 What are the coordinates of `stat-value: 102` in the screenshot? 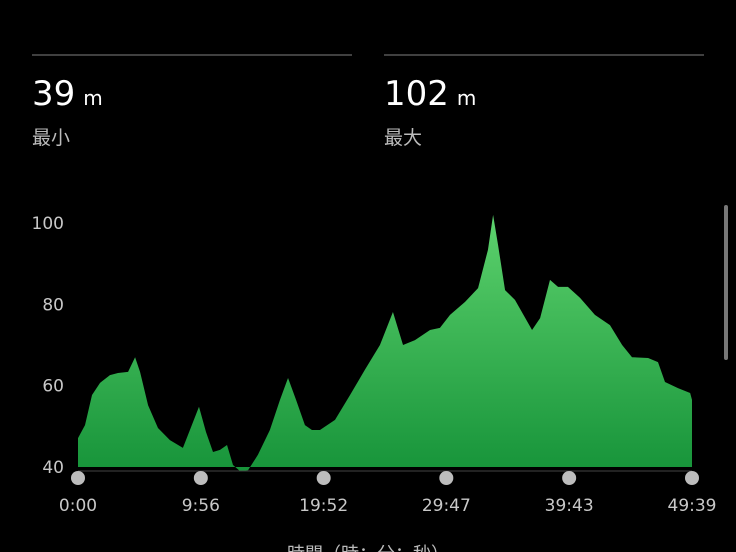 It's located at (416, 94).